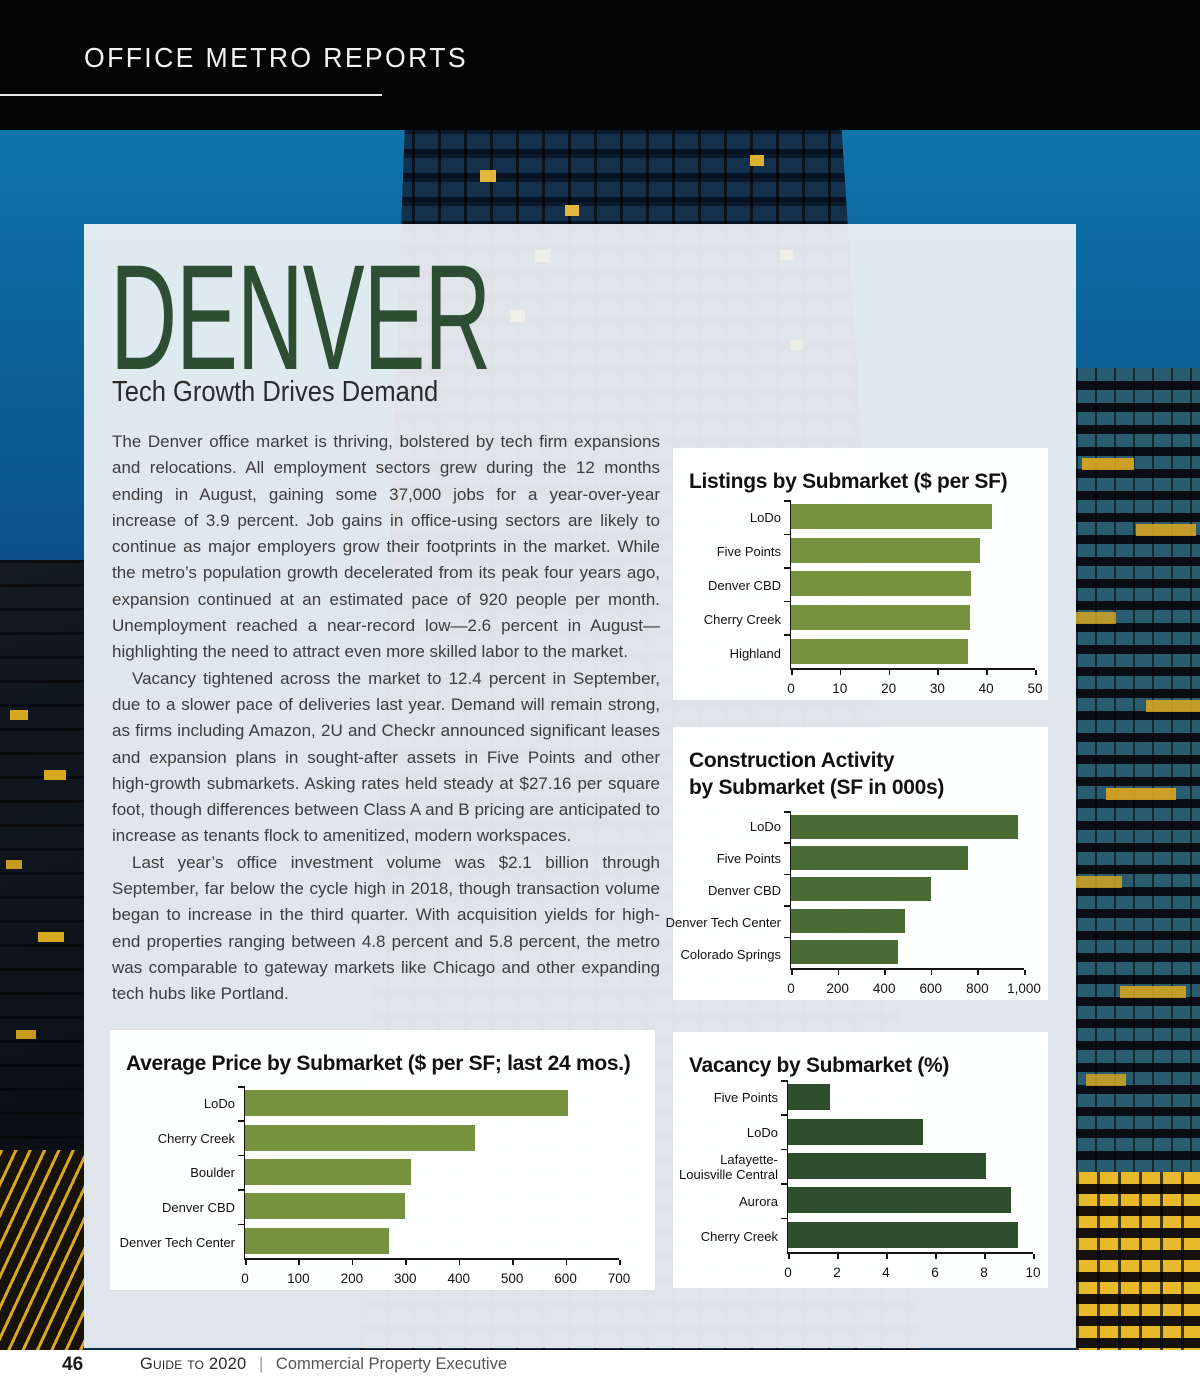  I want to click on x-axis-tick-label: 40, so click(986, 688).